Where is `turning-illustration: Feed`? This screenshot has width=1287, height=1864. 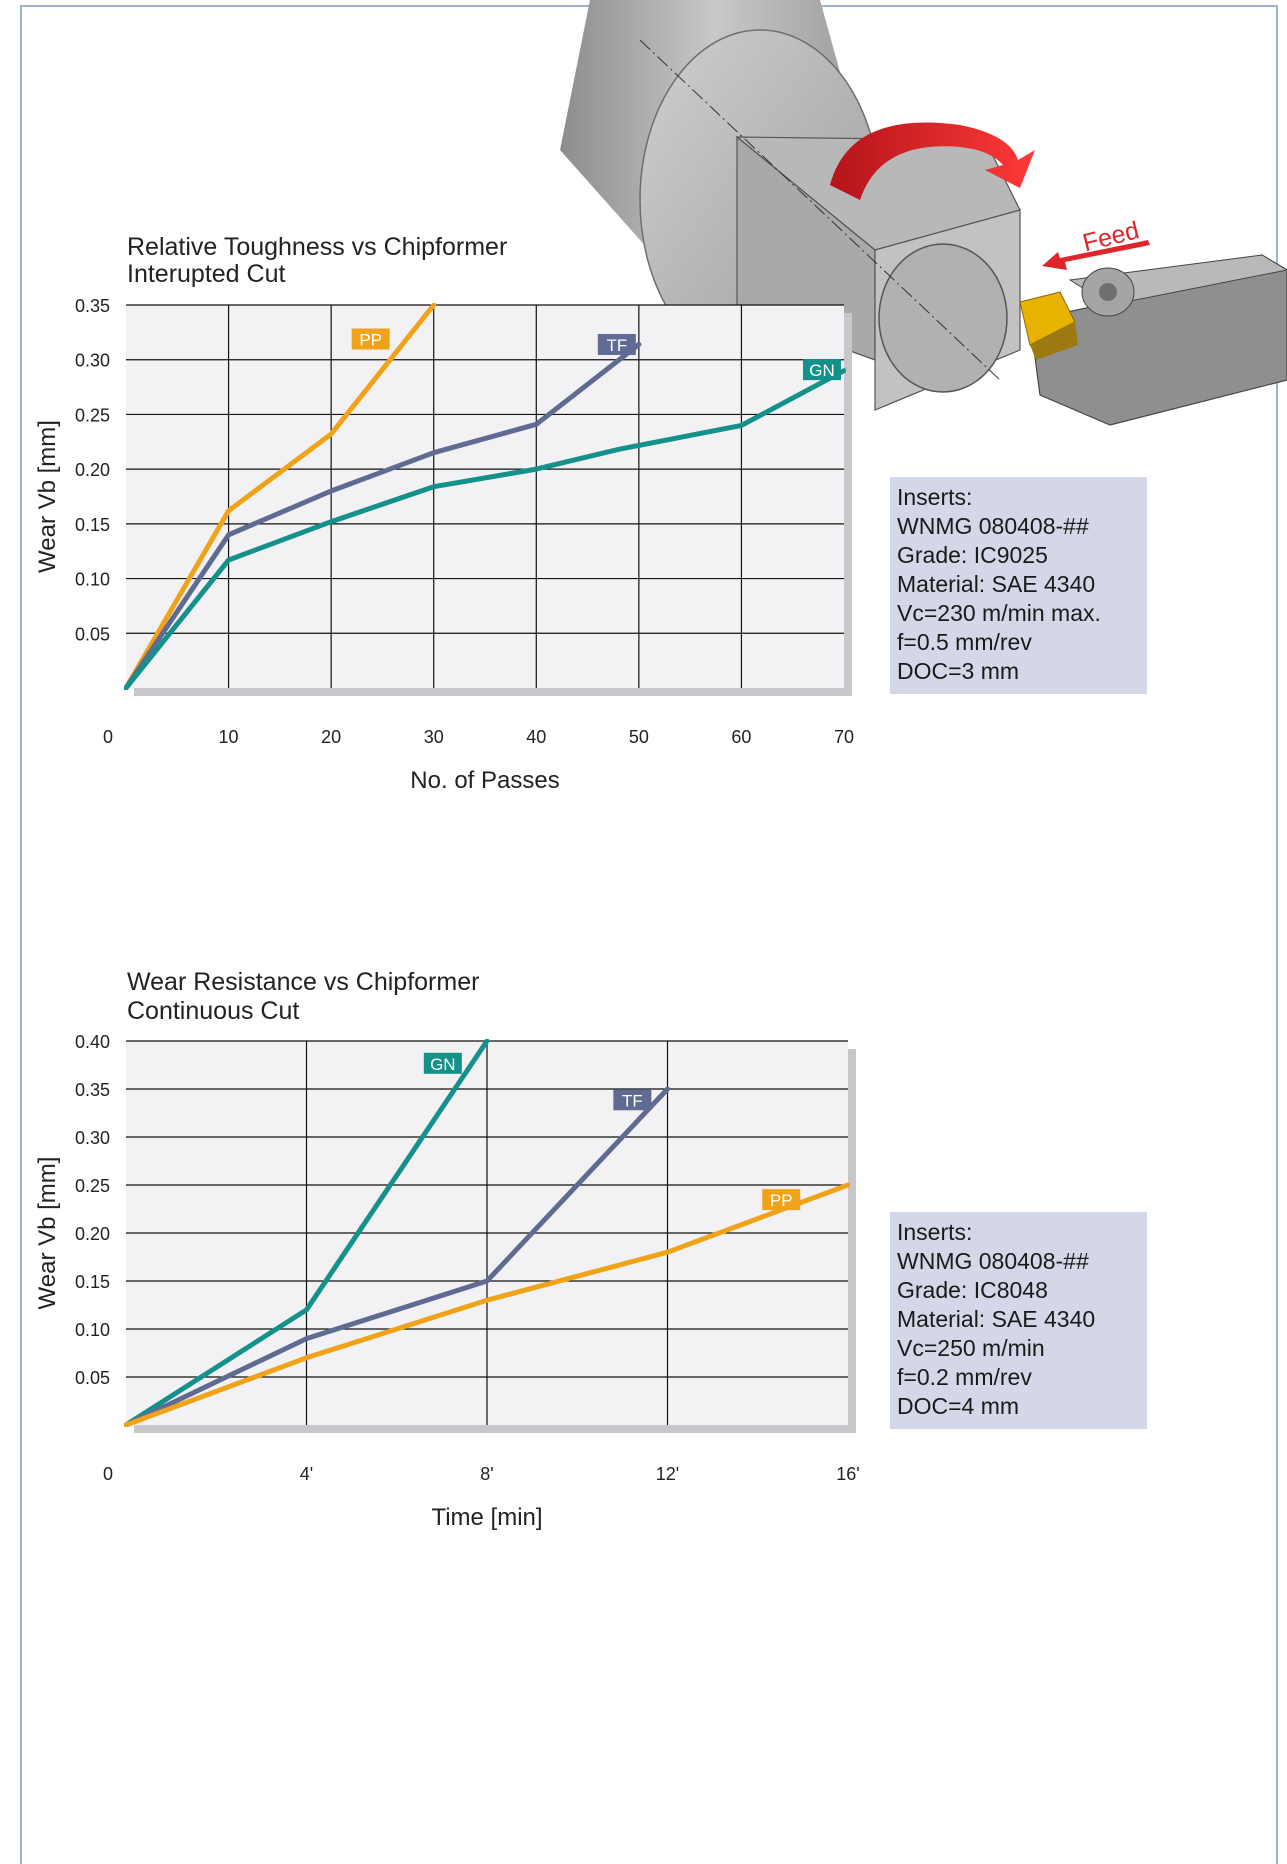
turning-illustration: Feed is located at coordinates (923, 213).